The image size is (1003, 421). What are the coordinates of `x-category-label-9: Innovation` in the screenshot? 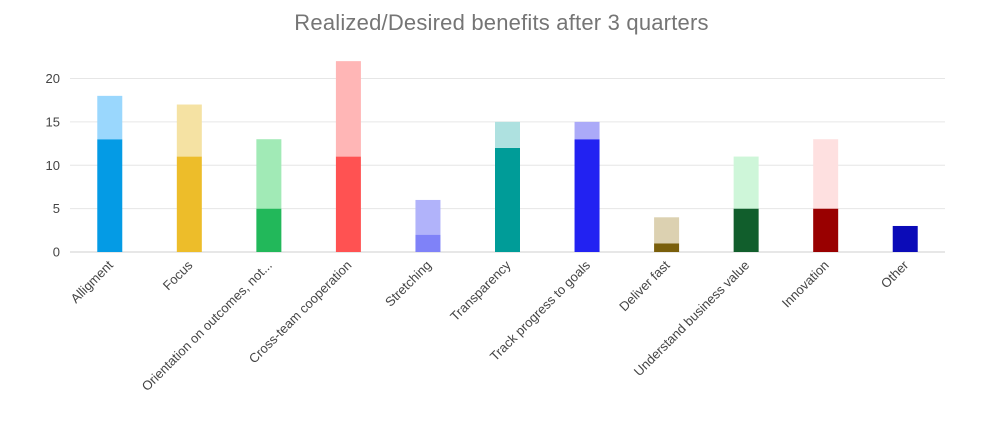 It's located at (805, 284).